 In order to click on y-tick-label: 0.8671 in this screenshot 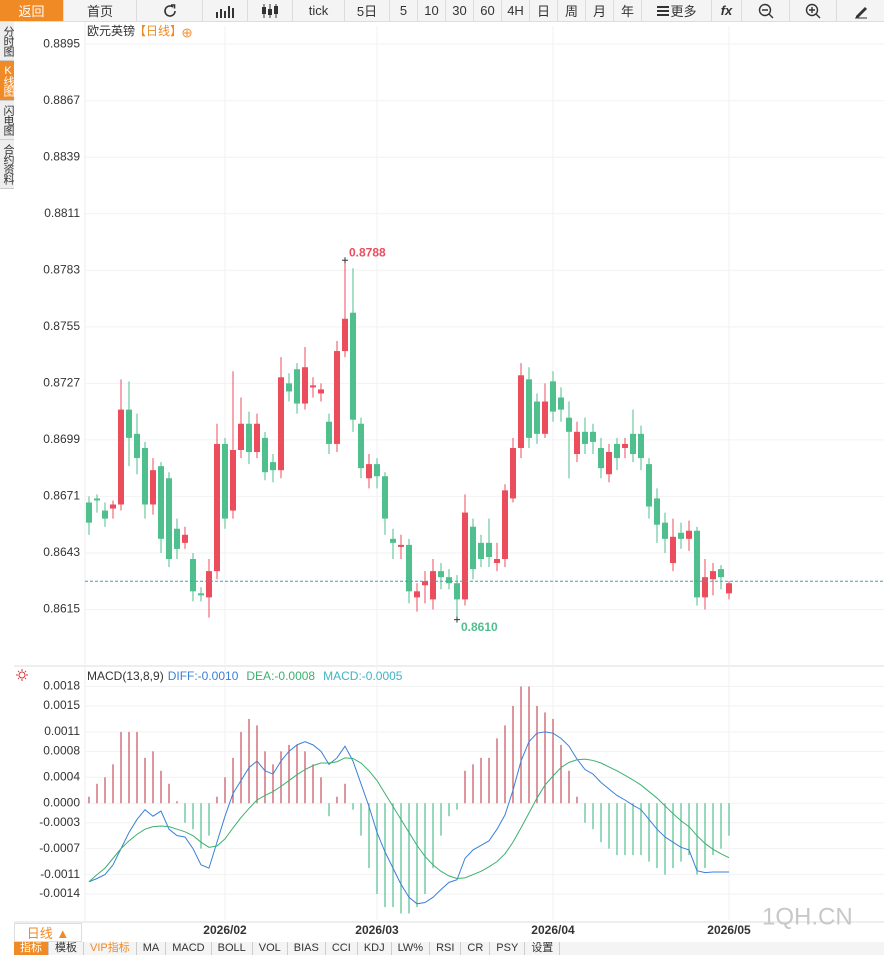, I will do `click(61, 496)`.